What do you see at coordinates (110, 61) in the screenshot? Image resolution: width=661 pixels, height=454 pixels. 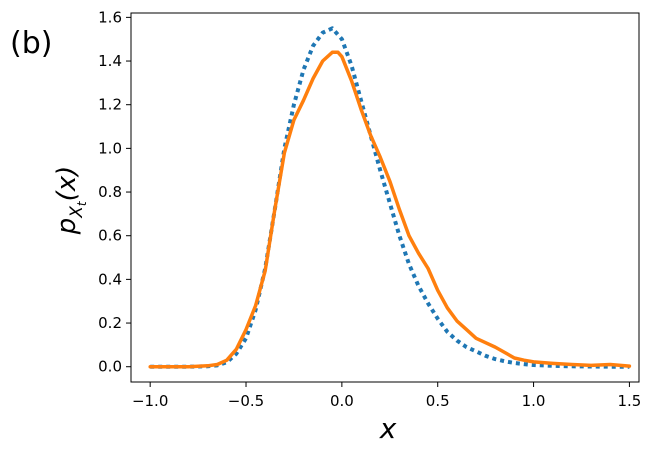 I see `y-tick-label: 1.4` at bounding box center [110, 61].